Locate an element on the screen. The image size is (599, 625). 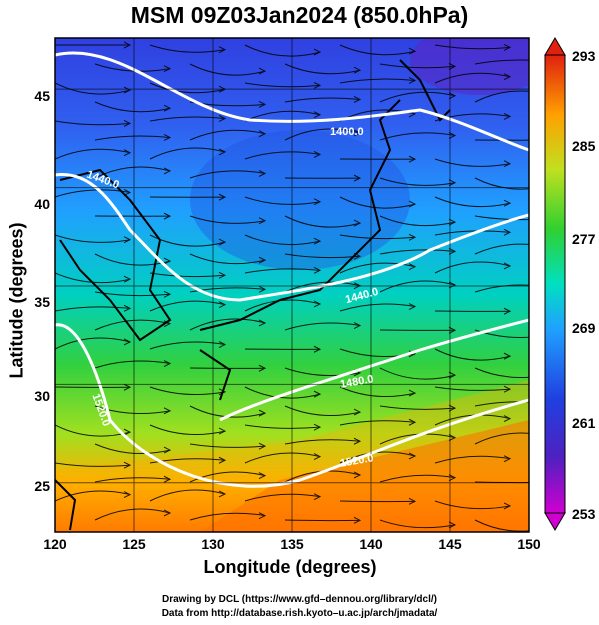
colorbar-tick-label: 277 is located at coordinates (584, 239).